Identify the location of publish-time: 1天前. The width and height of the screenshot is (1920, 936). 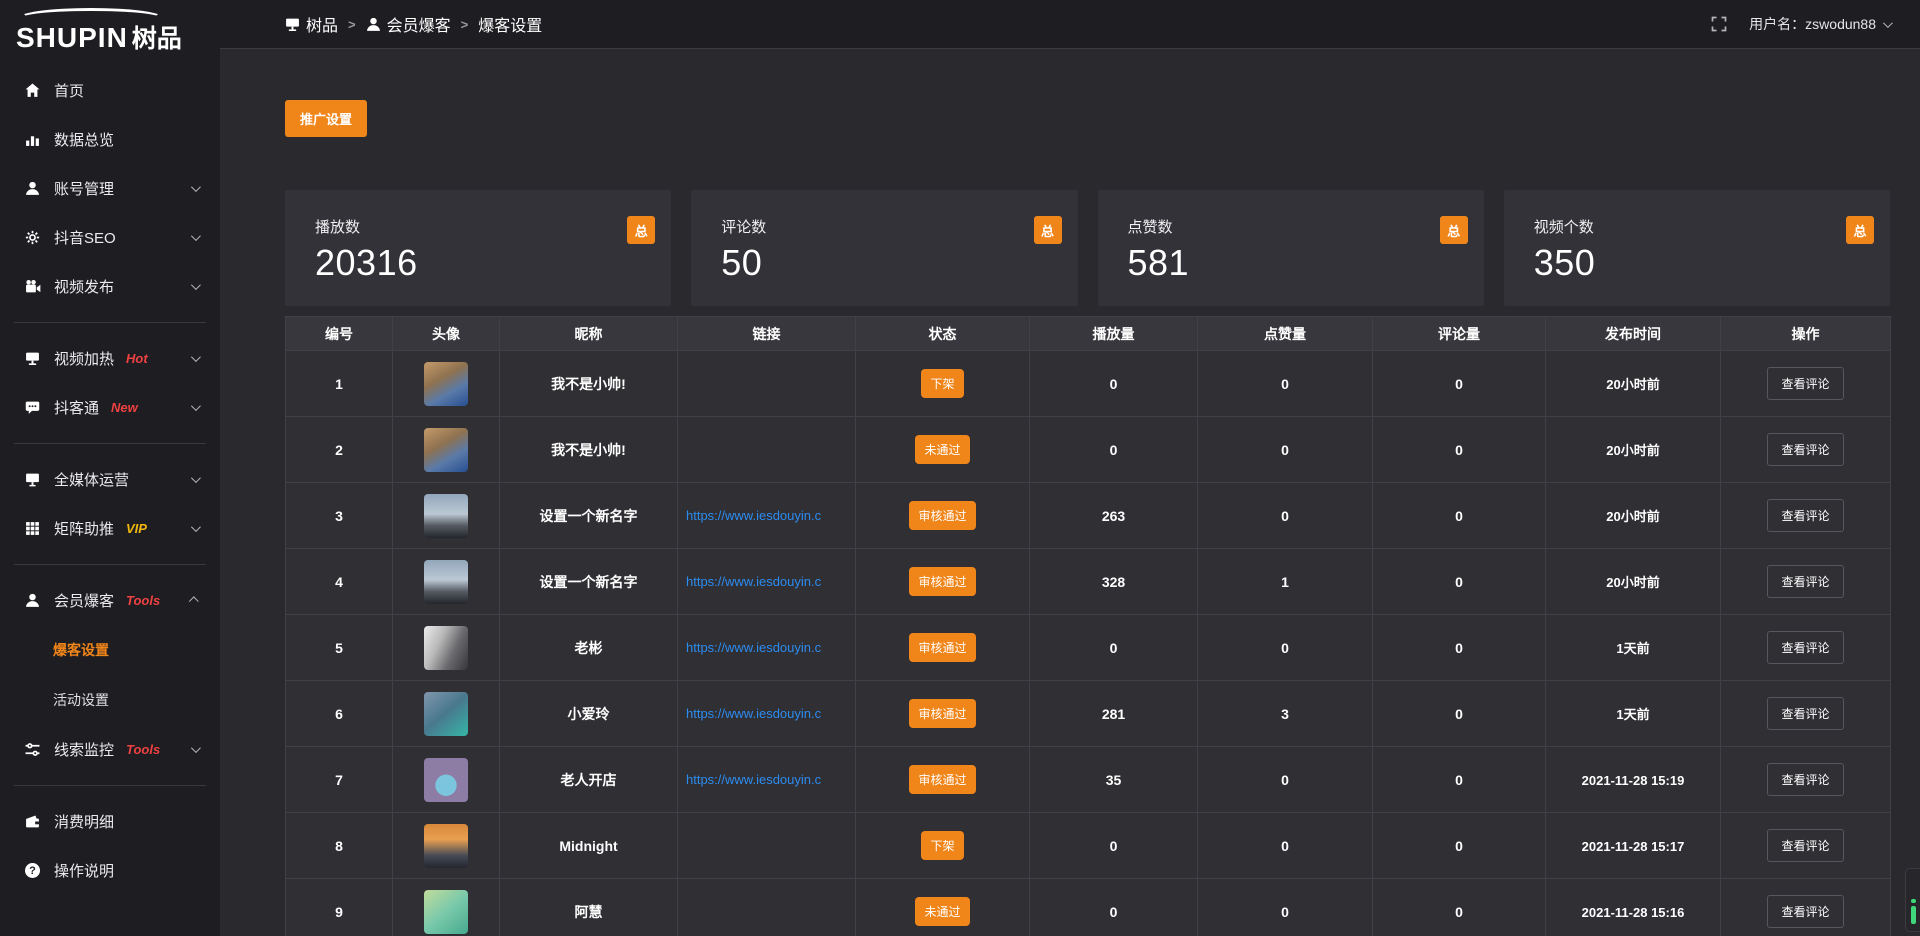
(1633, 714).